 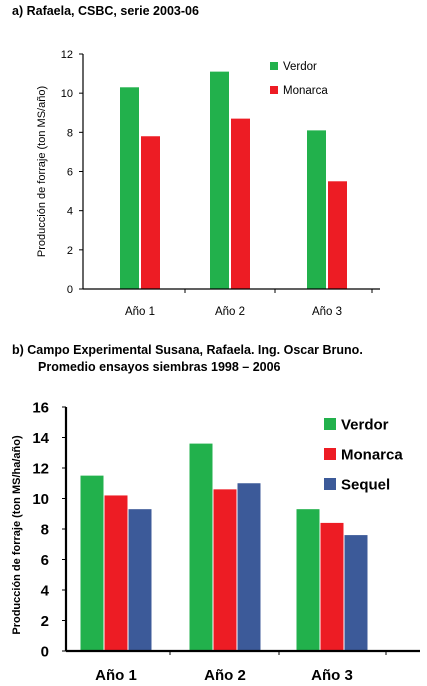 I want to click on chart-b-legend-swatch-sequel, so click(x=330, y=484).